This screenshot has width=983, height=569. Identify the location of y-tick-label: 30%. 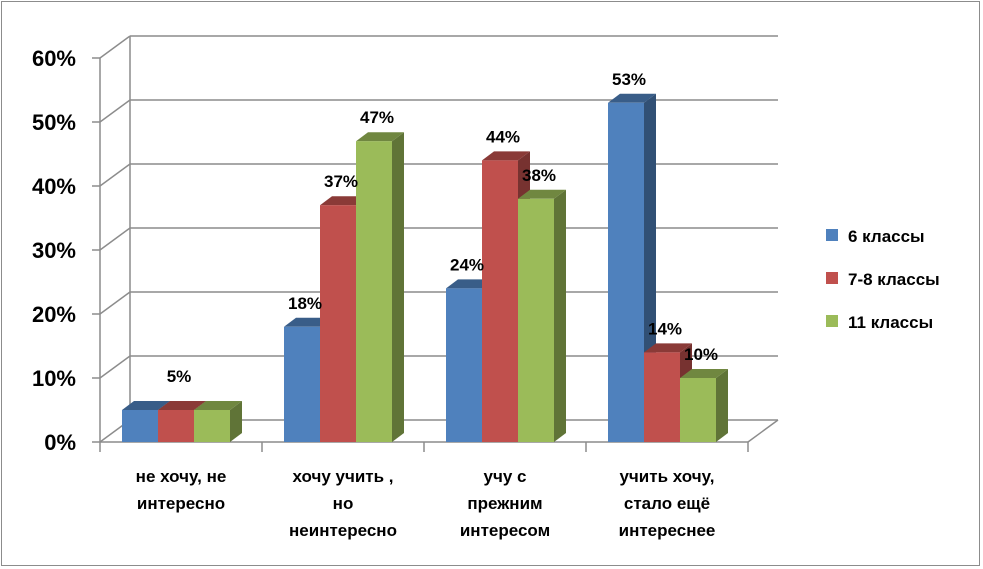
(54, 250).